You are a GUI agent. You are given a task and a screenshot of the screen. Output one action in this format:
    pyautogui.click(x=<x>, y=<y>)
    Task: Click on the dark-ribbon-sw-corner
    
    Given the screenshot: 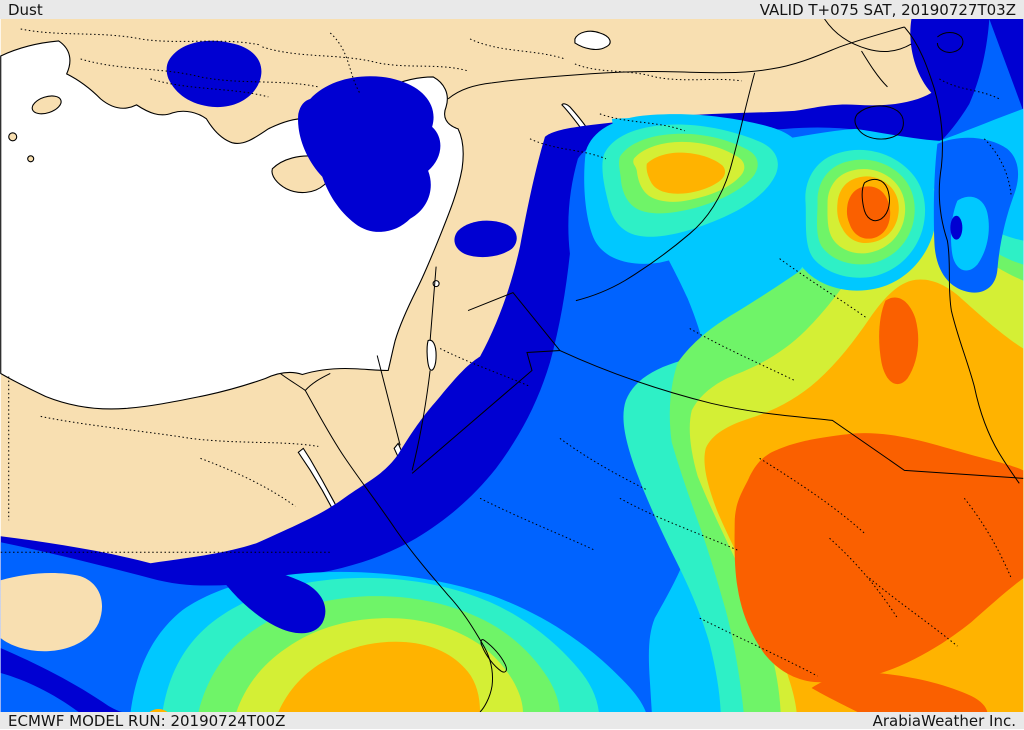 What is the action you would take?
    pyautogui.click(x=61, y=680)
    